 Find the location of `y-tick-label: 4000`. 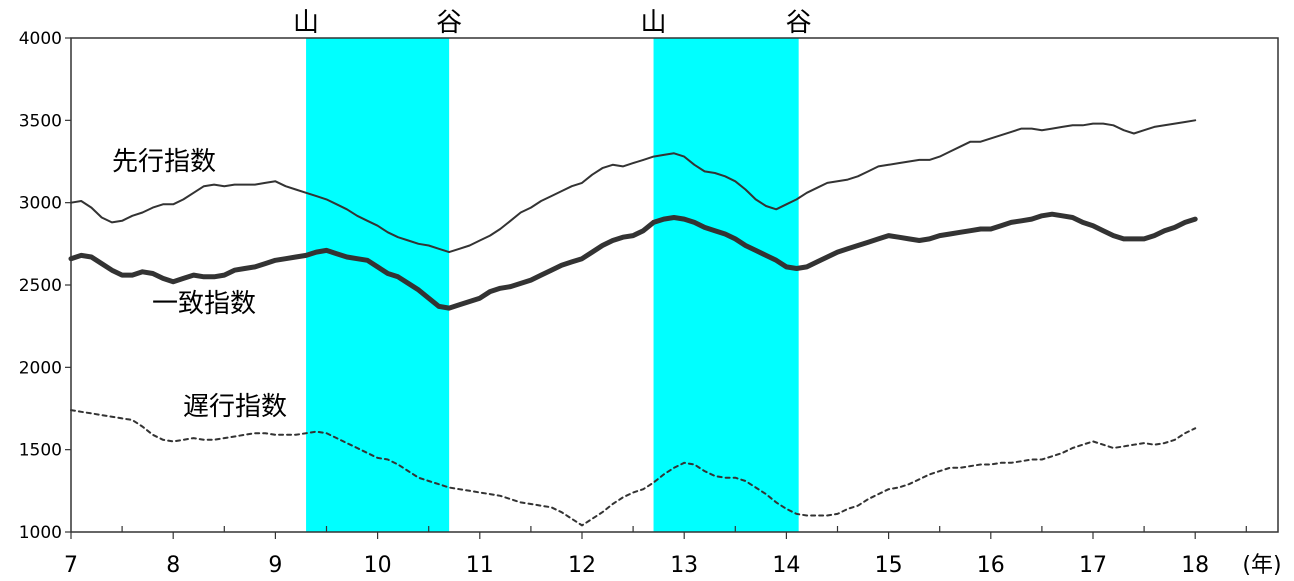

y-tick-label: 4000 is located at coordinates (40, 39).